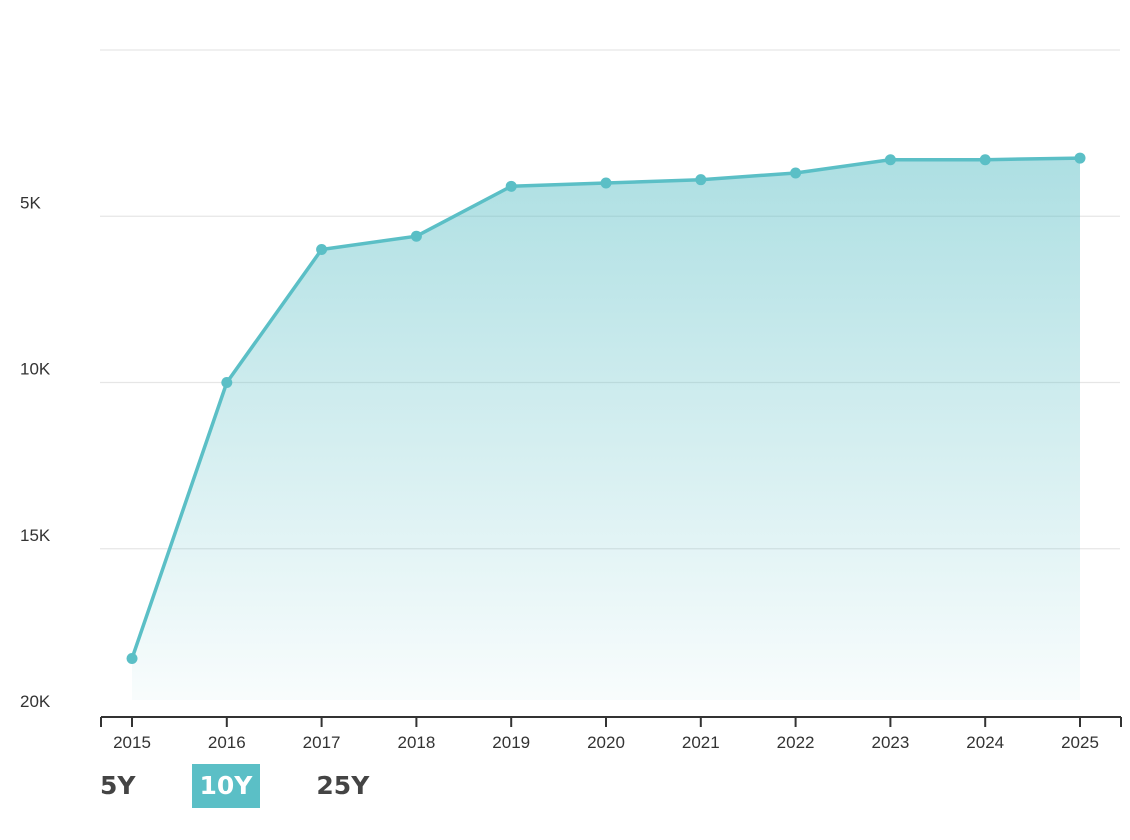 Image resolution: width=1130 pixels, height=840 pixels. Describe the element at coordinates (227, 382) in the screenshot. I see `data-point-2016` at that location.